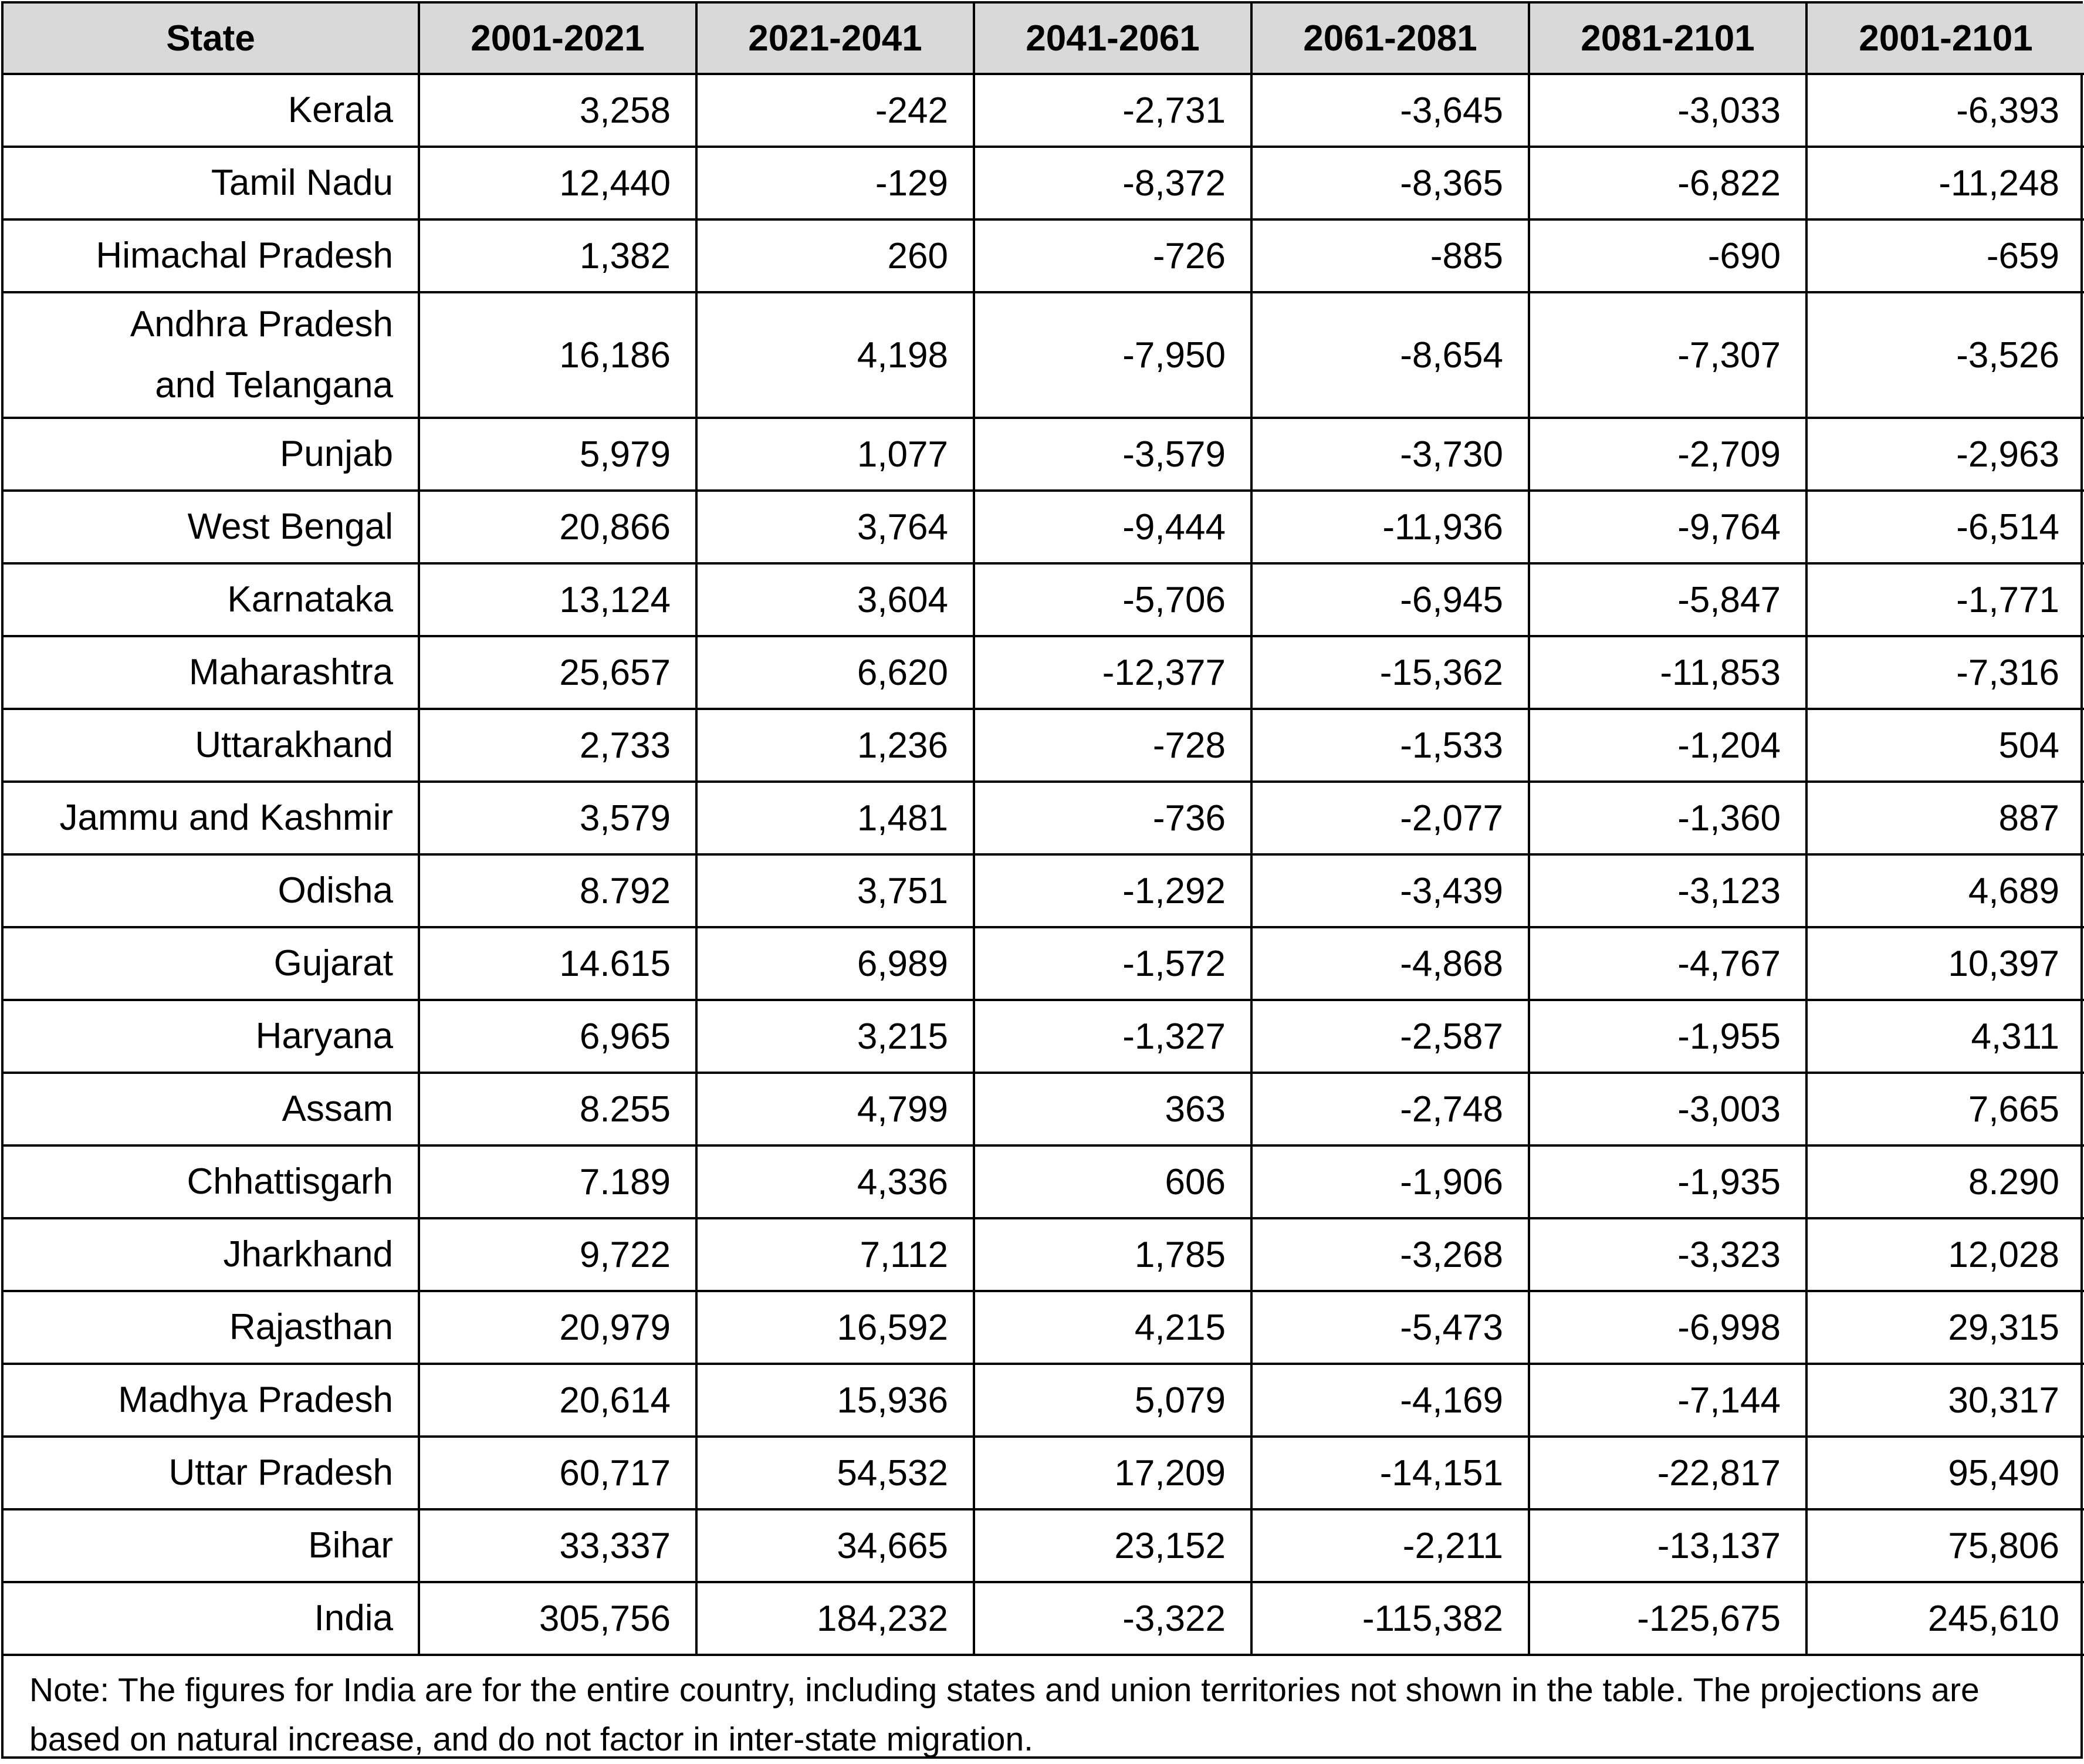 The image size is (2084, 1764). What do you see at coordinates (1944, 1472) in the screenshot?
I see `value-cell: 95,490` at bounding box center [1944, 1472].